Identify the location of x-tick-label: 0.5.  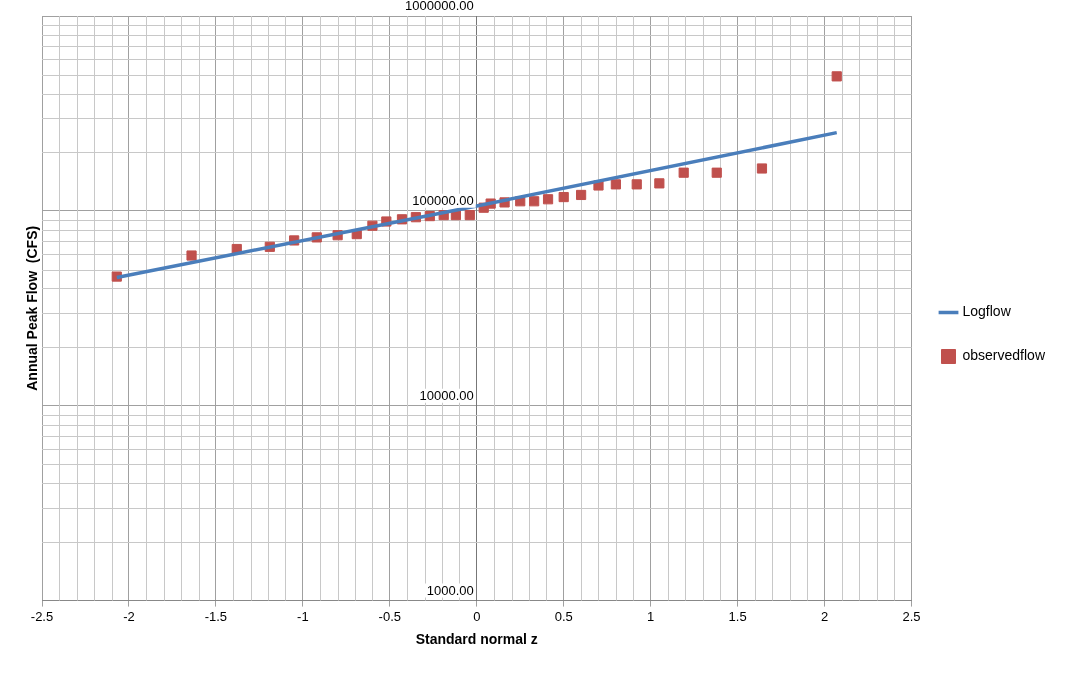
(563, 616).